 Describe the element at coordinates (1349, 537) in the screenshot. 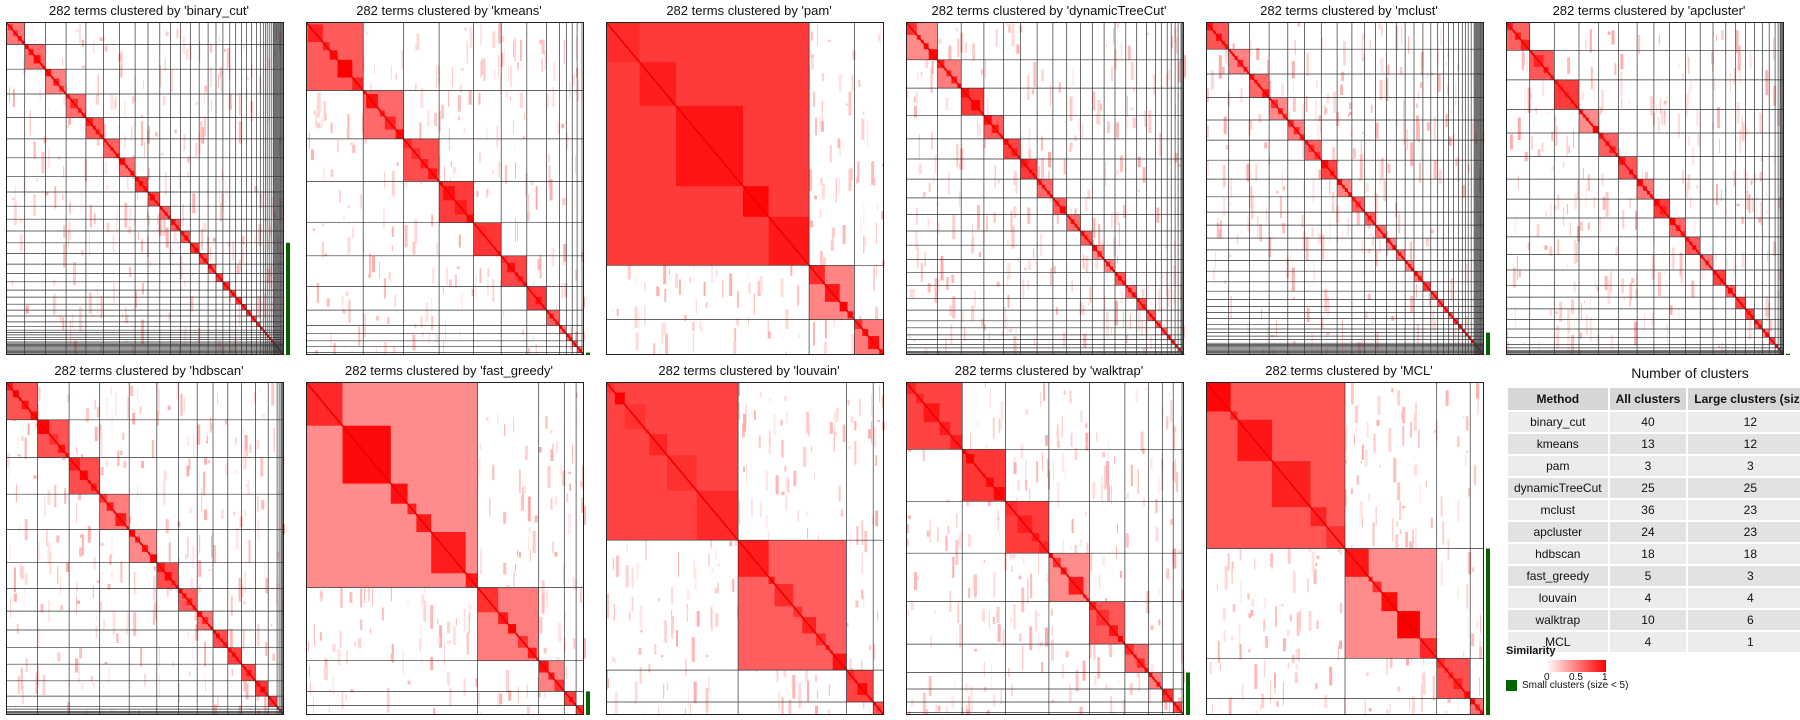

I see `heatmap-panel-MCL: 282 terms clustered by 'MCL'` at that location.